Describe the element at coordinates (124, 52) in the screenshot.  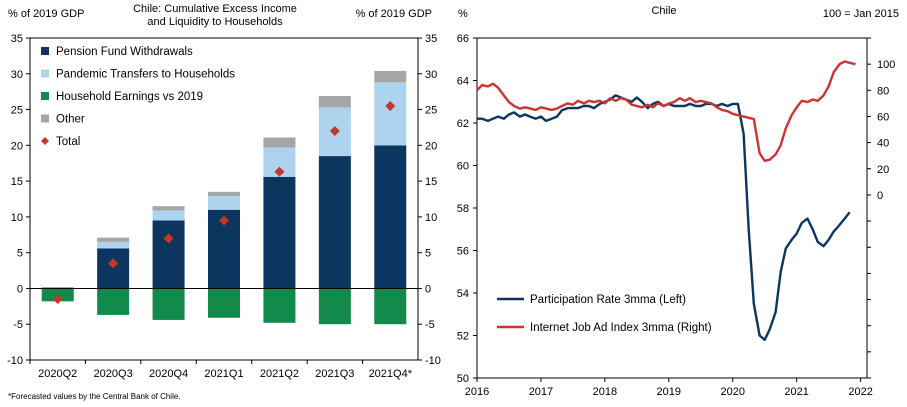
I see `legend-pension-label: Pension Fund Withdrawals` at that location.